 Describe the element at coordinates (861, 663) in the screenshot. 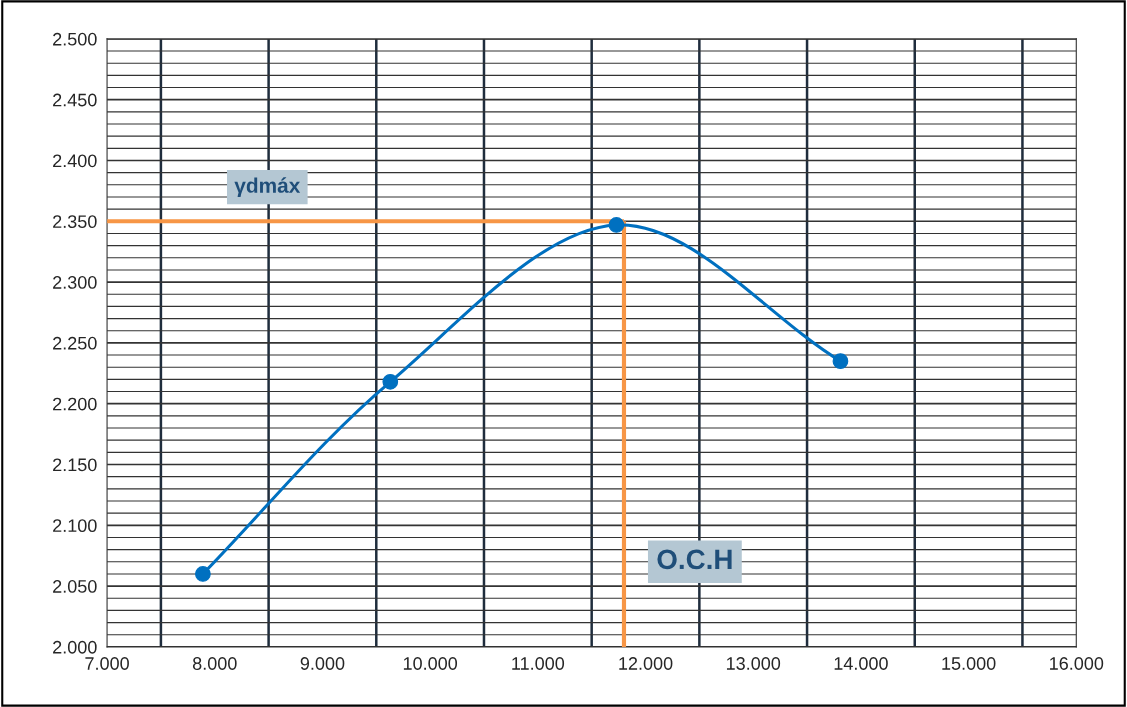

I see `x-tick-label: 14.000` at that location.